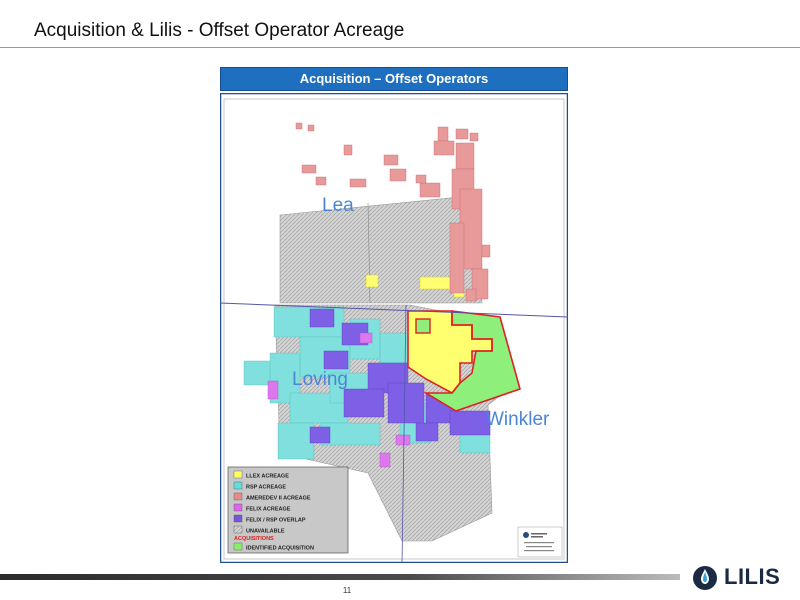 The width and height of the screenshot is (800, 600). I want to click on lilis-logo: LILIS, so click(742, 577).